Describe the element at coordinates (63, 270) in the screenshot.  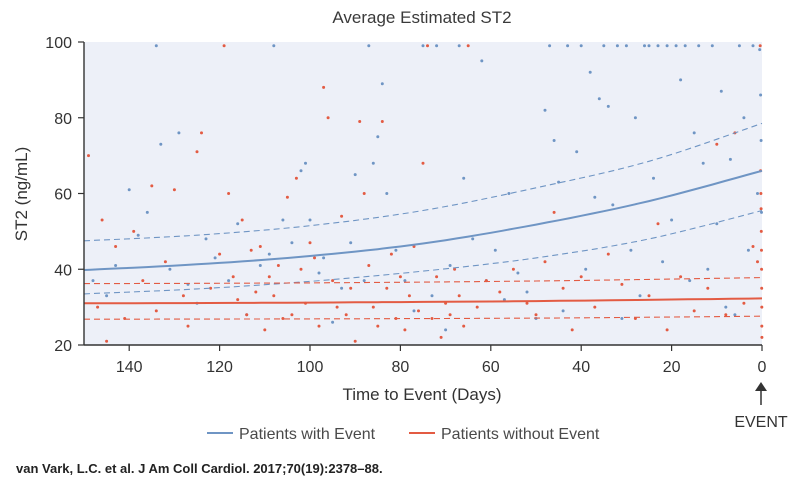
I see `y-tick-label: 40` at that location.